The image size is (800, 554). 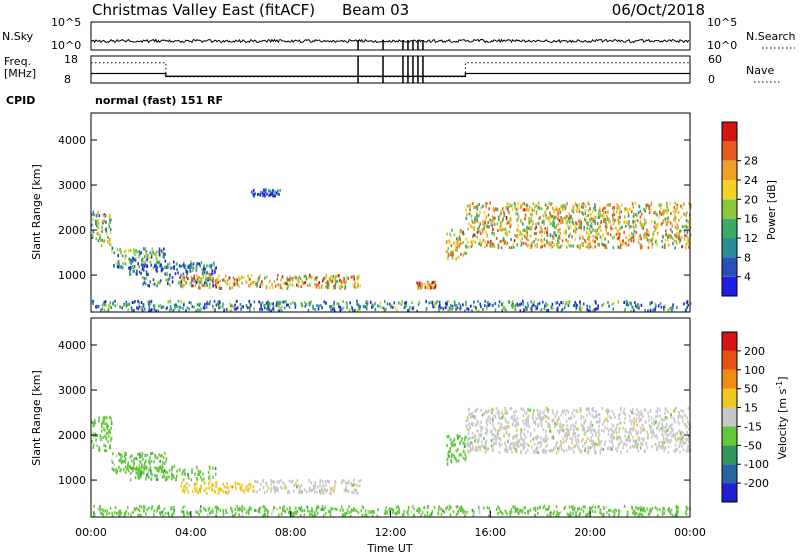 What do you see at coordinates (729, 228) in the screenshot?
I see `power-colorbar-swatch` at bounding box center [729, 228].